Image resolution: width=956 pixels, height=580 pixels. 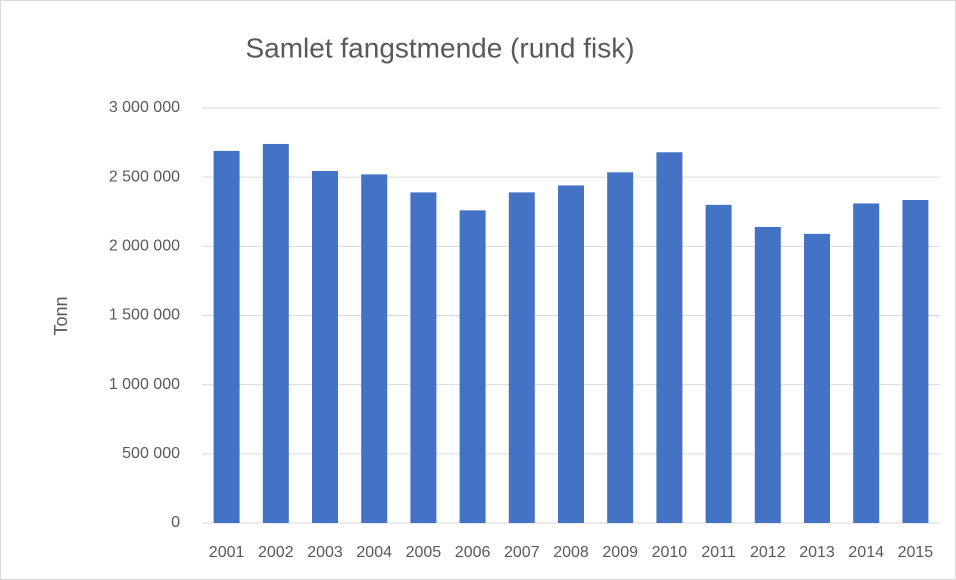 What do you see at coordinates (473, 552) in the screenshot?
I see `x-tick-label: 2006` at bounding box center [473, 552].